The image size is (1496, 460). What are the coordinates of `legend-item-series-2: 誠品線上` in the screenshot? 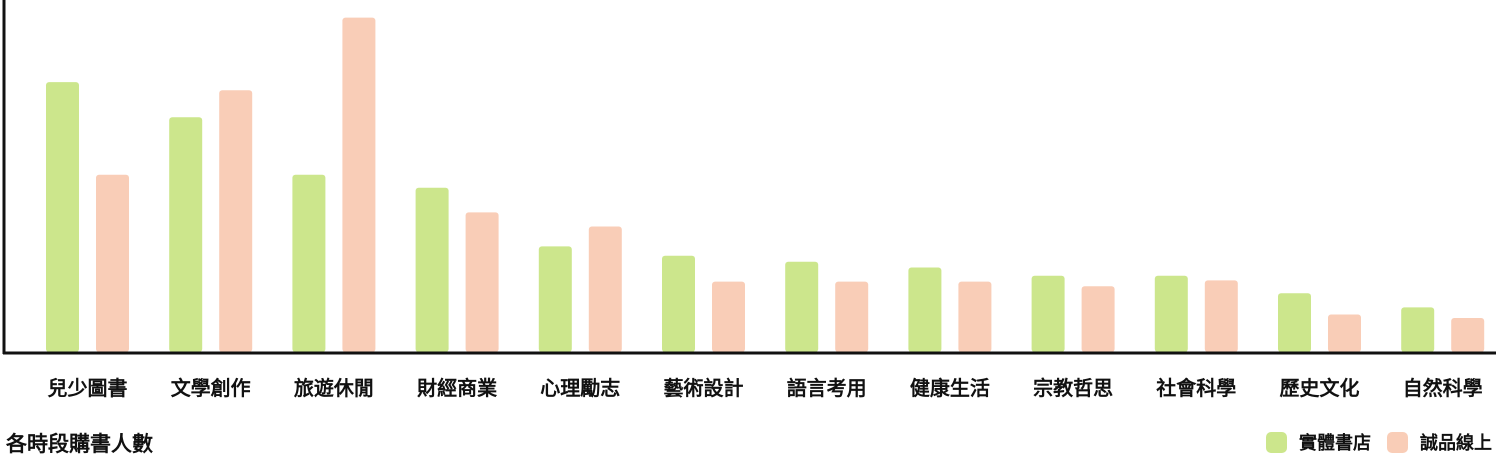 It's located at (1439, 442).